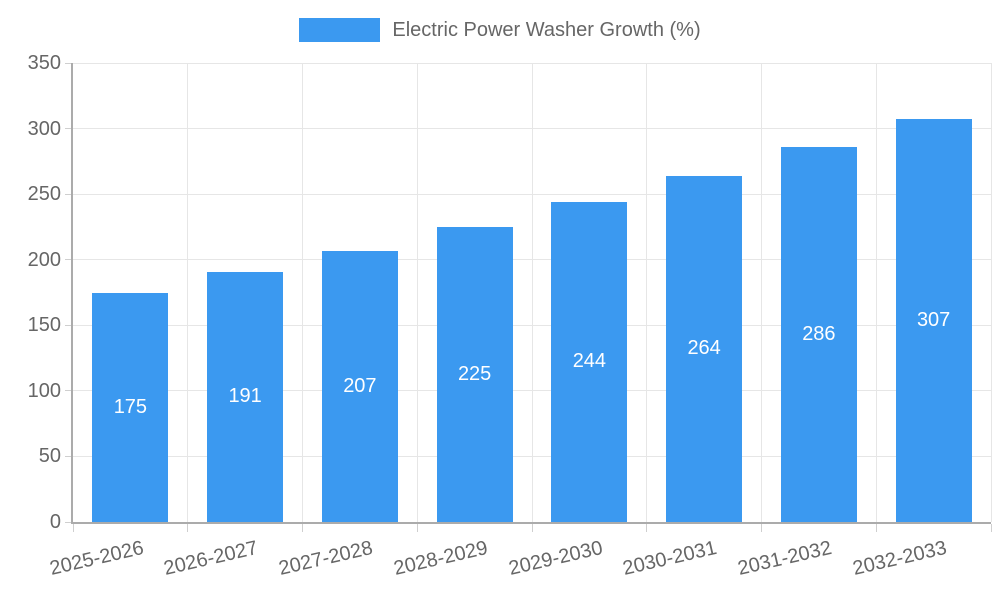 This screenshot has width=1000, height=600. Describe the element at coordinates (785, 558) in the screenshot. I see `x-tick-label: 2031-2032` at that location.